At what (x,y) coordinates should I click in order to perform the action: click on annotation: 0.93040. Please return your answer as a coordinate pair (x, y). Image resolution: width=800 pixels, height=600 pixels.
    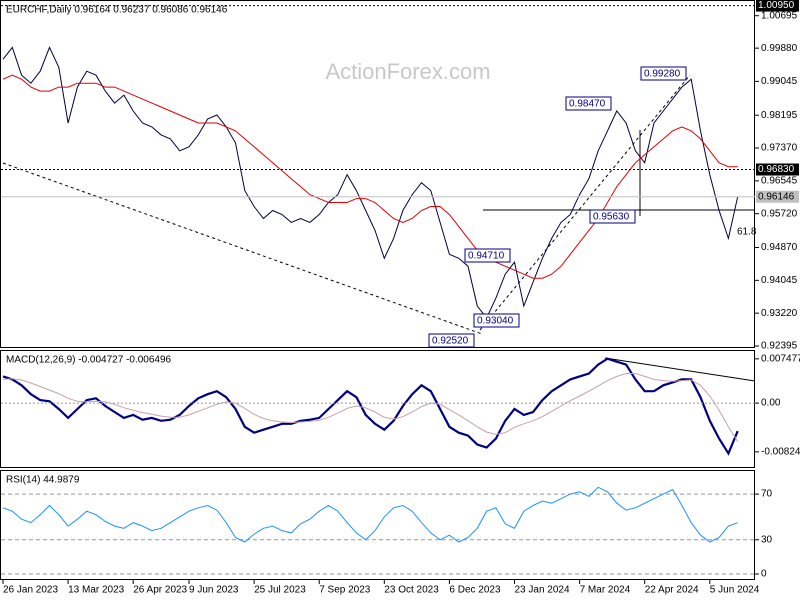
    Looking at the image, I should click on (495, 321).